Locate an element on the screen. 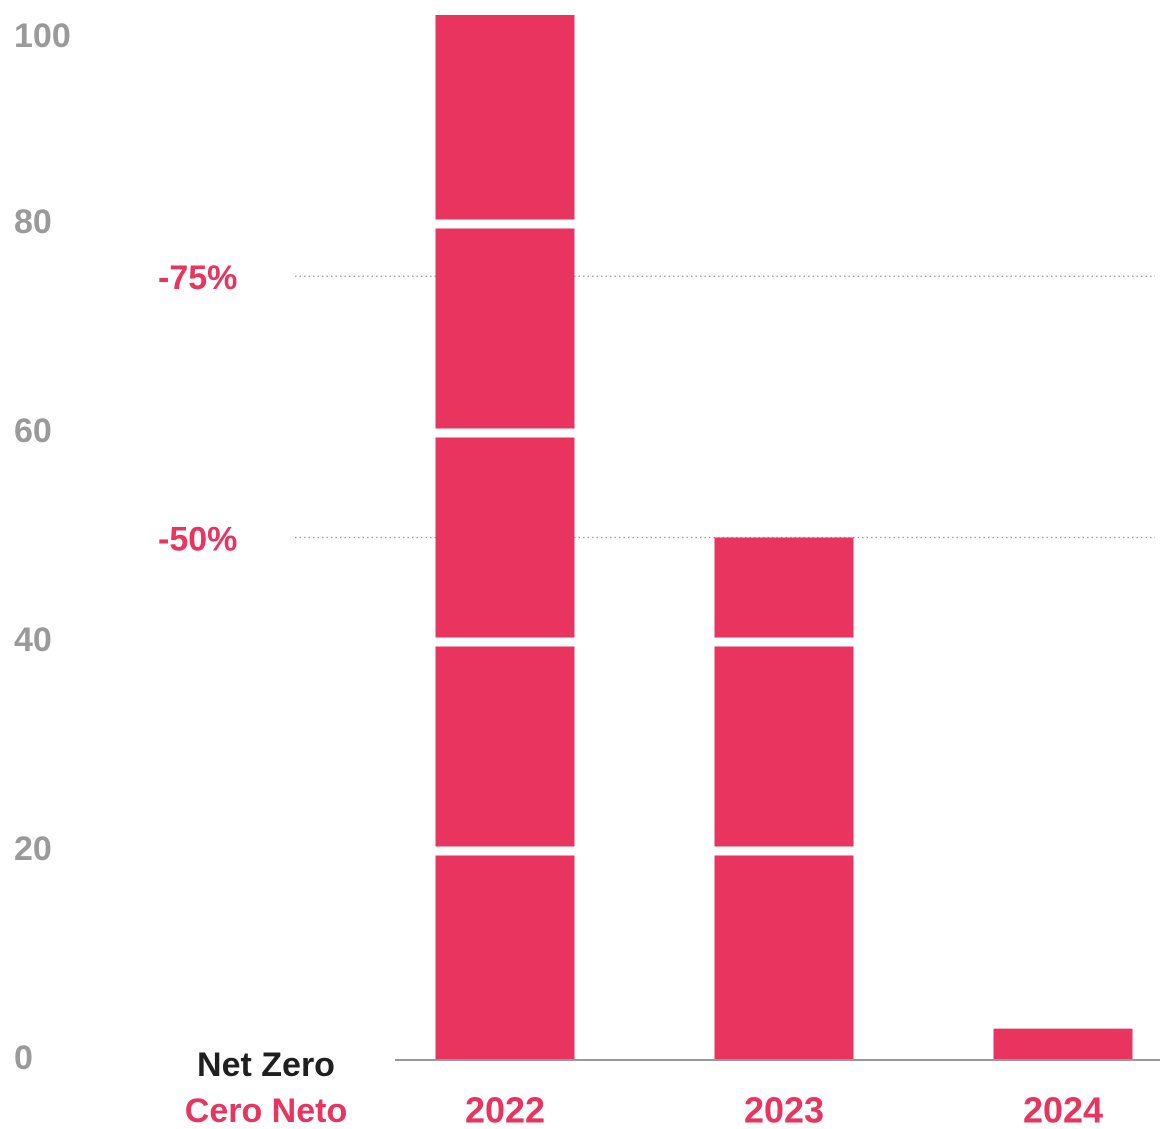 The width and height of the screenshot is (1160, 1129). x-tick-label: 2023 is located at coordinates (784, 1109).